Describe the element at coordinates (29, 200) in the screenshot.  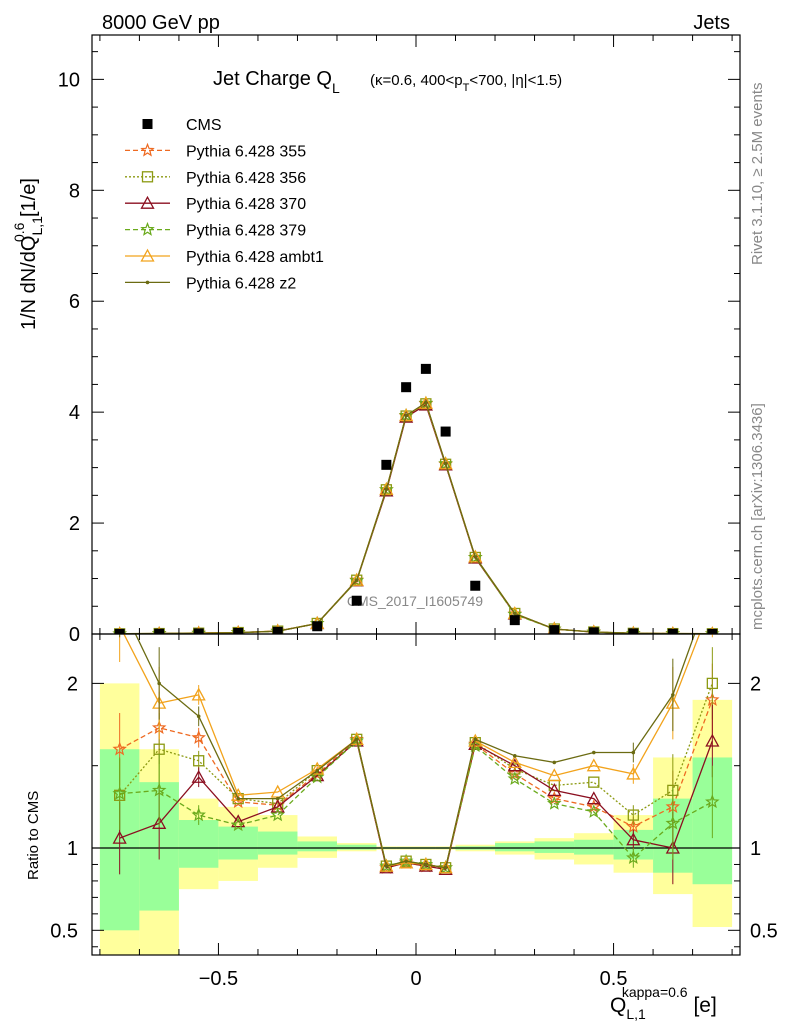
I see `y-axis-label-b: [1/e]` at that location.